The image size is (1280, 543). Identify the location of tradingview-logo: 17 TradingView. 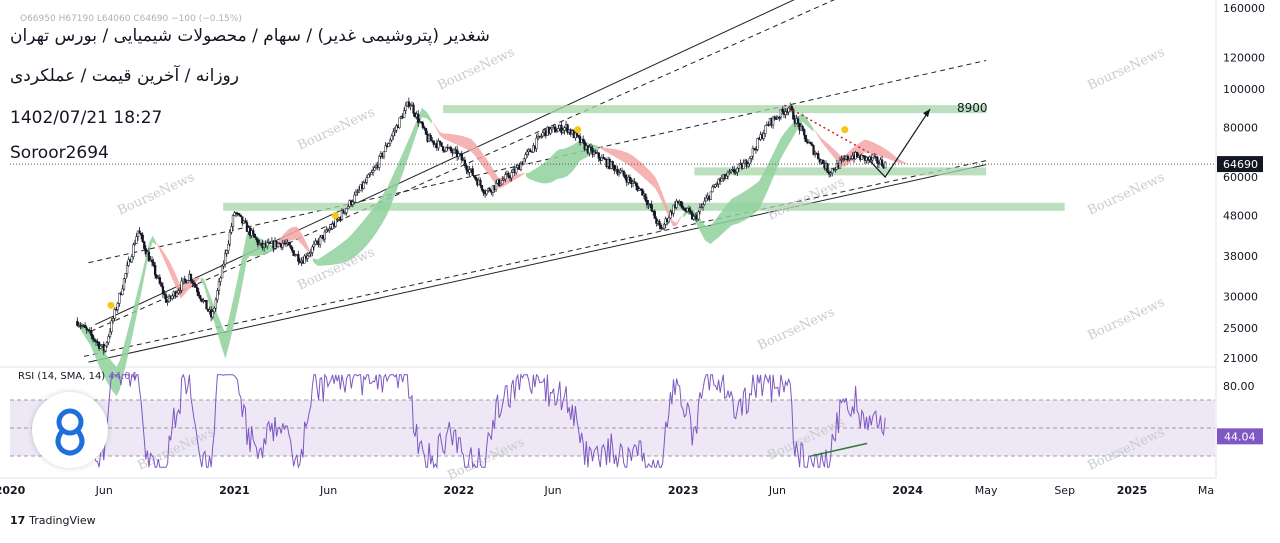
(53, 520).